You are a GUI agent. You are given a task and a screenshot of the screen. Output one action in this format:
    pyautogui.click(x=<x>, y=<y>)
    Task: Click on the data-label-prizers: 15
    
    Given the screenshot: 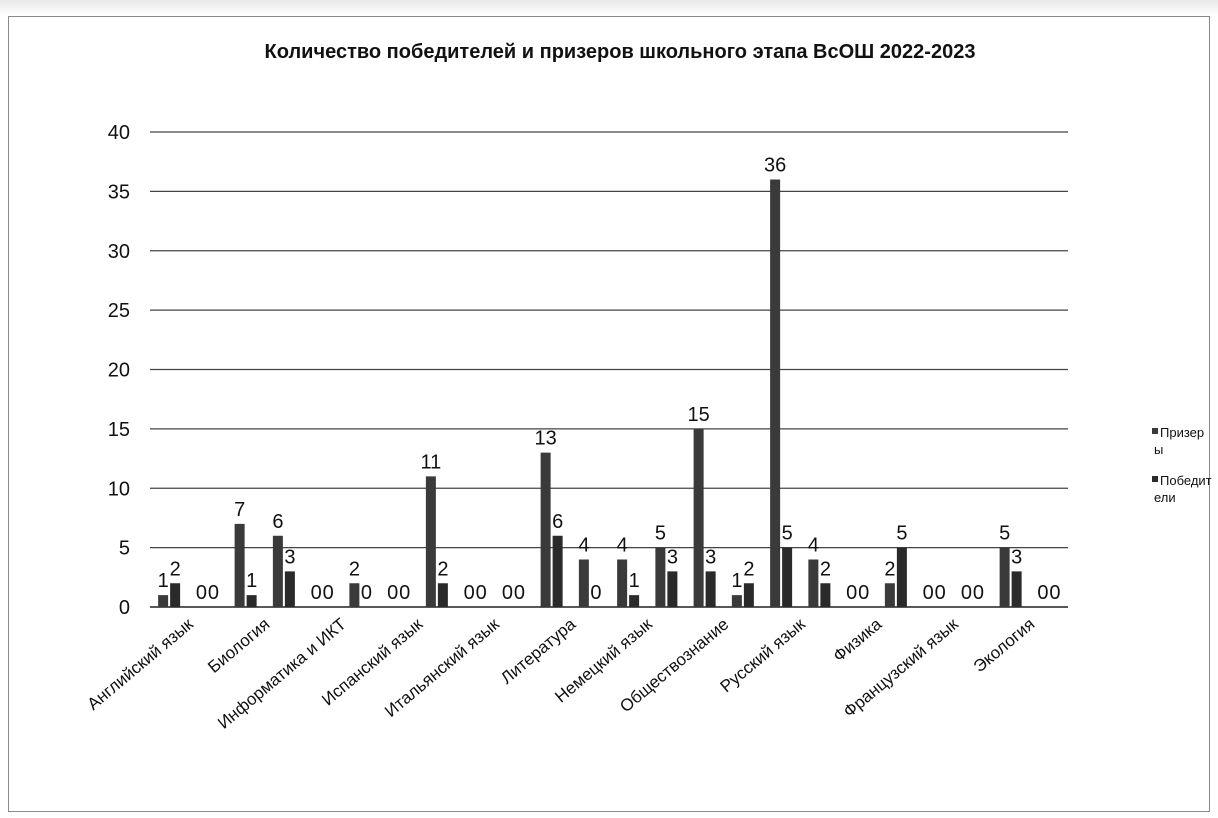 What is the action you would take?
    pyautogui.click(x=699, y=415)
    